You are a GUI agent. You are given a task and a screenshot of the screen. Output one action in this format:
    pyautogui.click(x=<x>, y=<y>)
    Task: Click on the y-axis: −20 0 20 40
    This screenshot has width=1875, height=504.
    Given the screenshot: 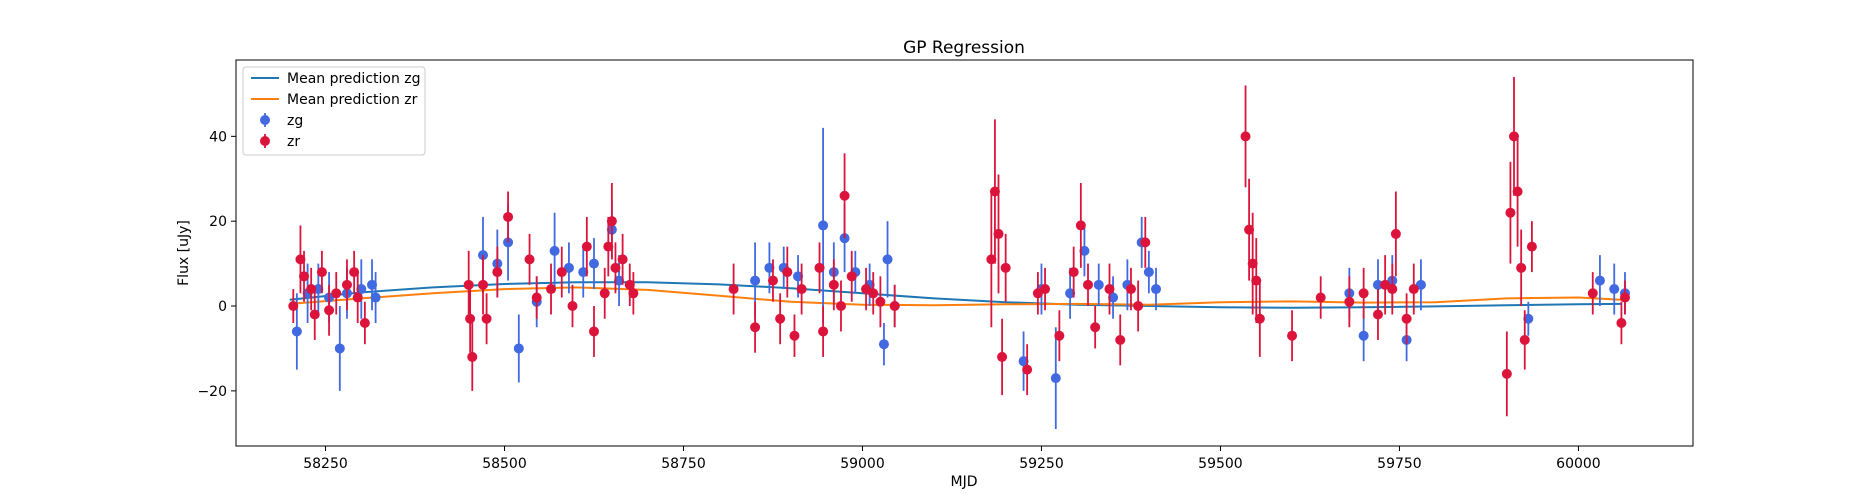 What is the action you would take?
    pyautogui.click(x=216, y=264)
    